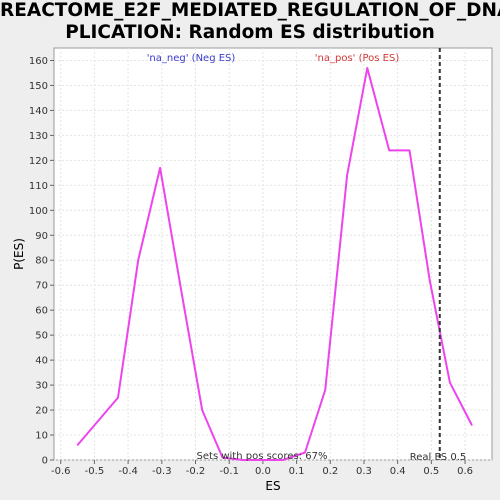 This screenshot has width=500, height=500. I want to click on y-tick-label: 20, so click(41, 411).